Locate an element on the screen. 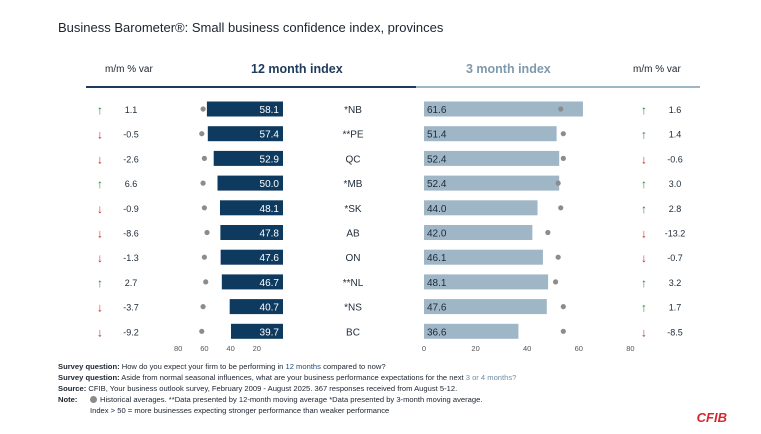  right-mm-var-2: -0.6 is located at coordinates (675, 159).